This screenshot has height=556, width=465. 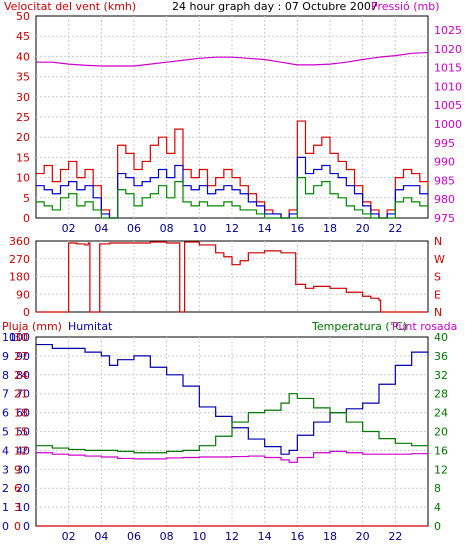 I want to click on temperature-tick-label: 24, so click(x=441, y=413).